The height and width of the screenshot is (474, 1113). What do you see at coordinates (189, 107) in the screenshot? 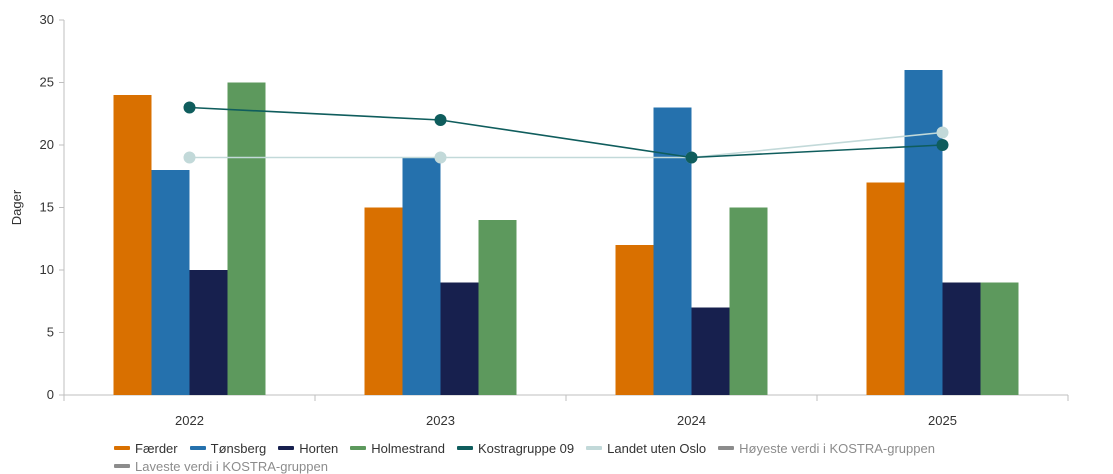
I see `point-kostragruppe-09-2022` at bounding box center [189, 107].